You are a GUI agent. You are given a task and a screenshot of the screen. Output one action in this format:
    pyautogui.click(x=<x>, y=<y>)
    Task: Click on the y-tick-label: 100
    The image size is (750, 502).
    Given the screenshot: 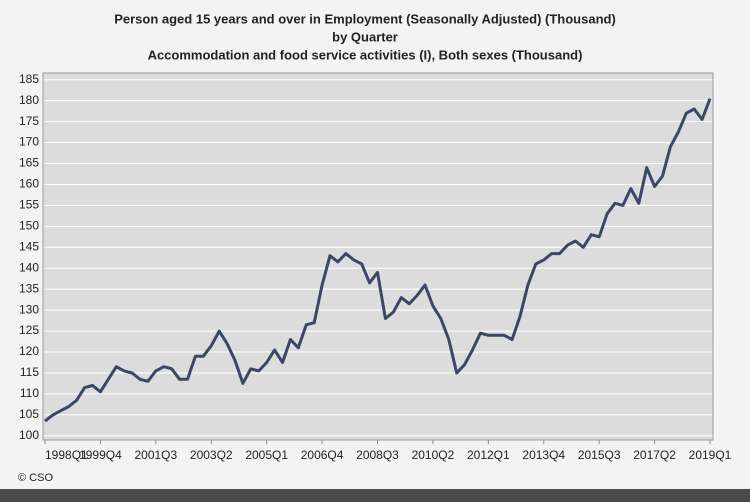 What is the action you would take?
    pyautogui.click(x=29, y=435)
    